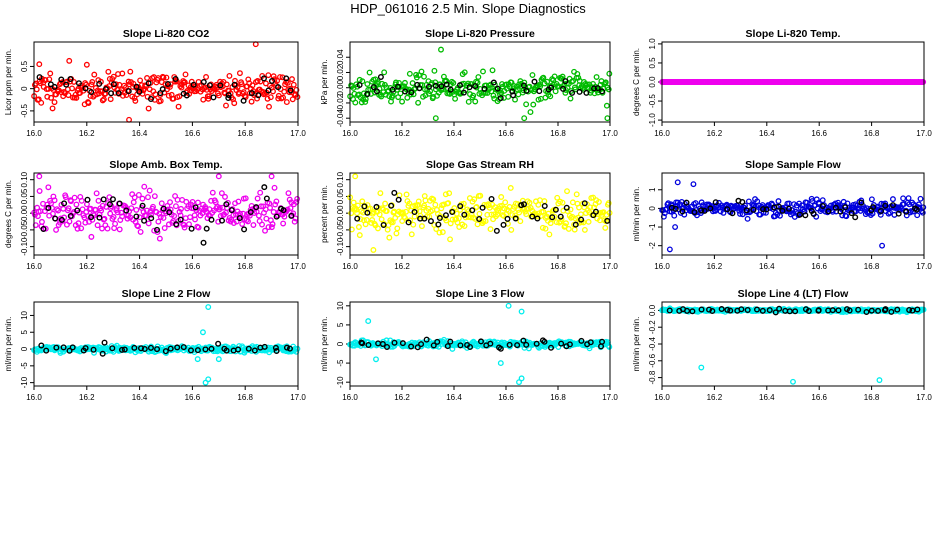 The width and height of the screenshot is (936, 540). I want to click on y-tick-label: 0.0, so click(652, 82).